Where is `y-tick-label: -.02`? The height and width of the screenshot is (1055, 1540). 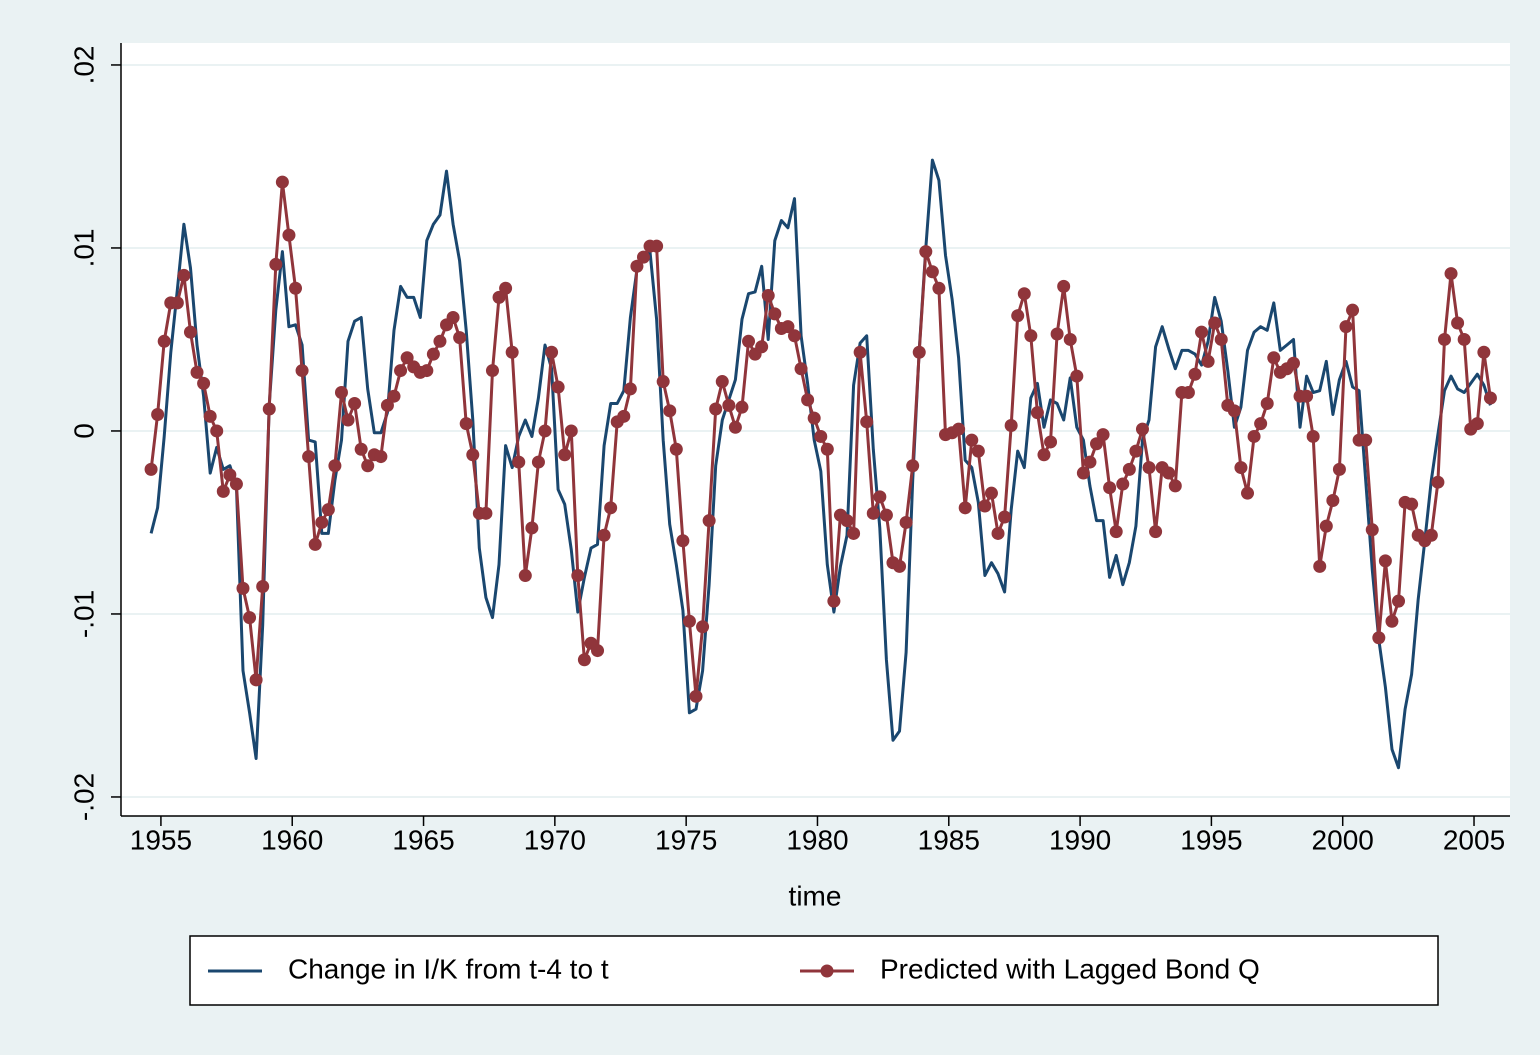
y-tick-label: -.02 is located at coordinates (83, 797).